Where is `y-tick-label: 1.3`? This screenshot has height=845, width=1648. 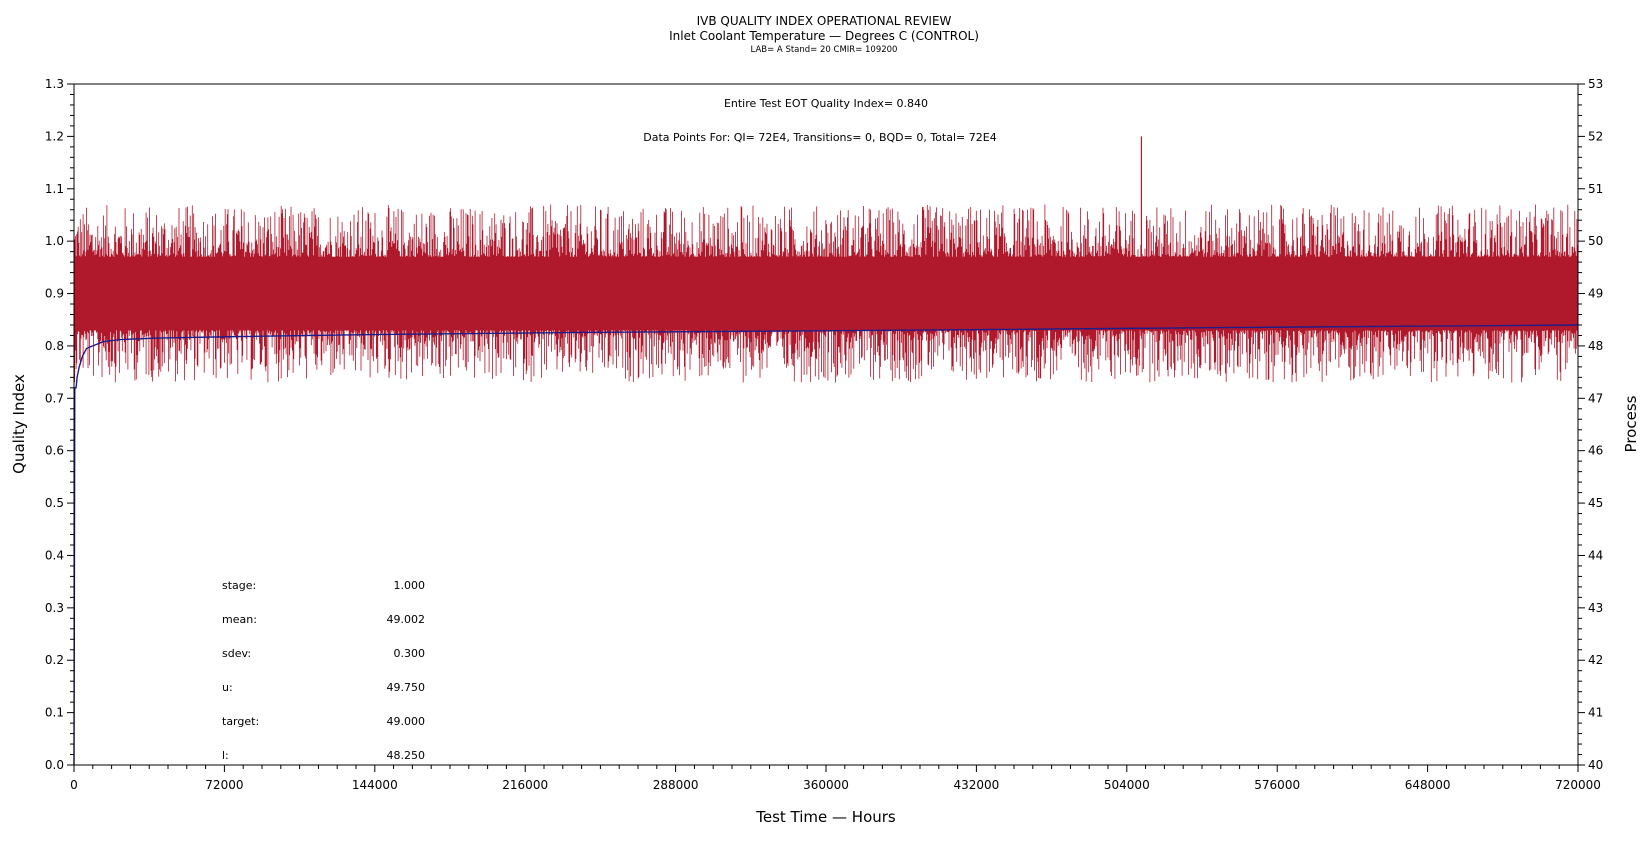
y-tick-label: 1.3 is located at coordinates (54, 84).